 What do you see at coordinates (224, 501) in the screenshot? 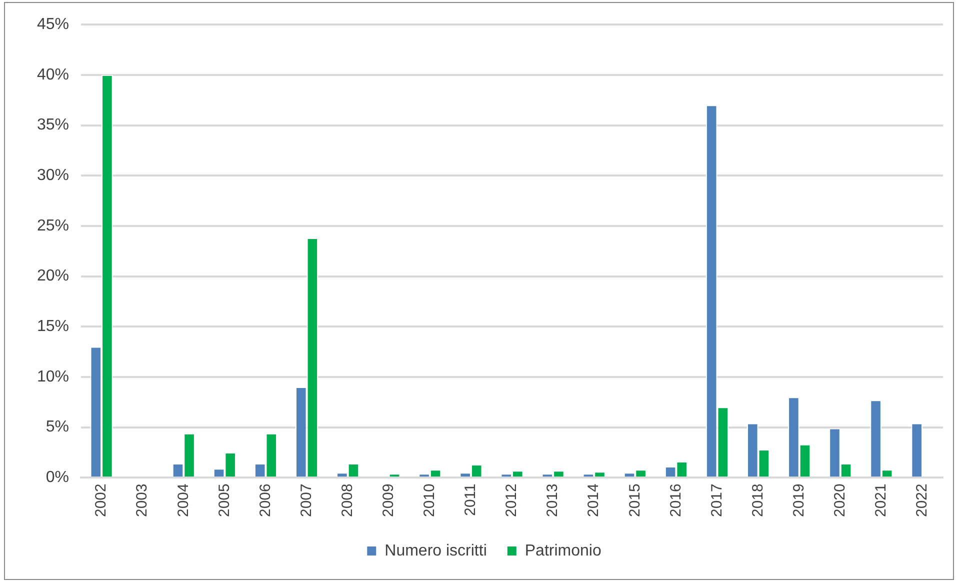
I see `x-tick-label: 2005` at bounding box center [224, 501].